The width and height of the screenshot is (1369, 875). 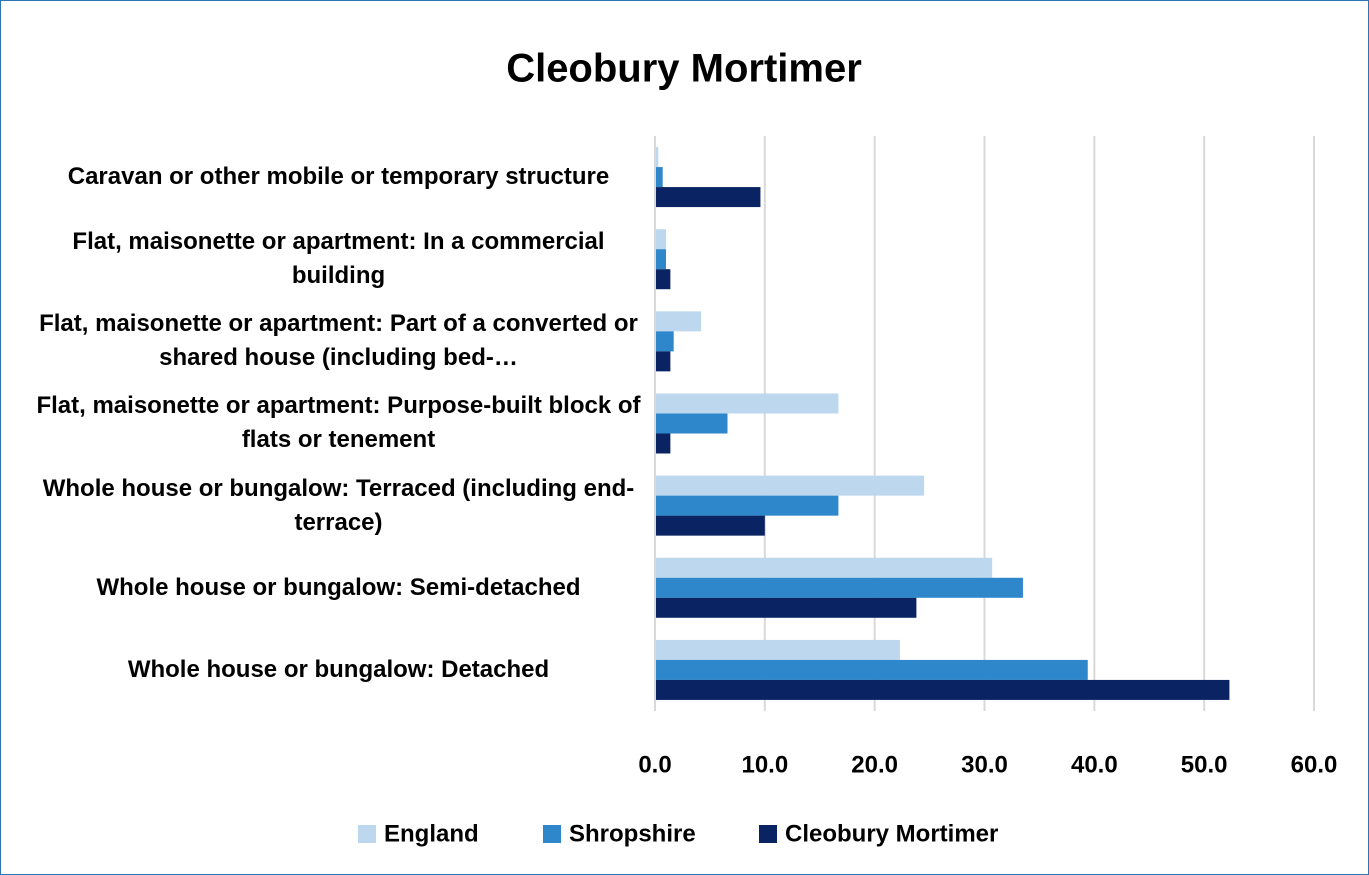 I want to click on x-tick-label: 60.0, so click(x=1314, y=764).